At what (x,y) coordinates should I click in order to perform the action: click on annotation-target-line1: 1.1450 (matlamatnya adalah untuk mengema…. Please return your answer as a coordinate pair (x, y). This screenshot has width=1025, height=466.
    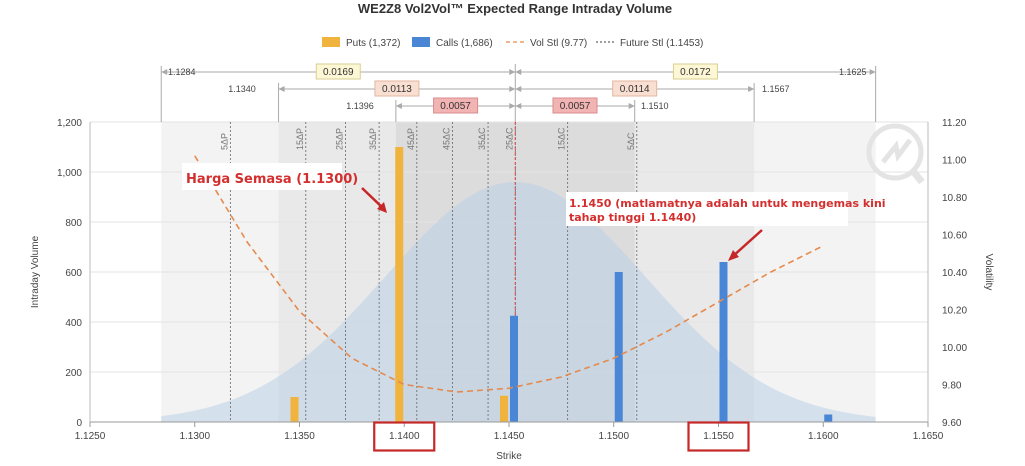
    Looking at the image, I should click on (727, 203).